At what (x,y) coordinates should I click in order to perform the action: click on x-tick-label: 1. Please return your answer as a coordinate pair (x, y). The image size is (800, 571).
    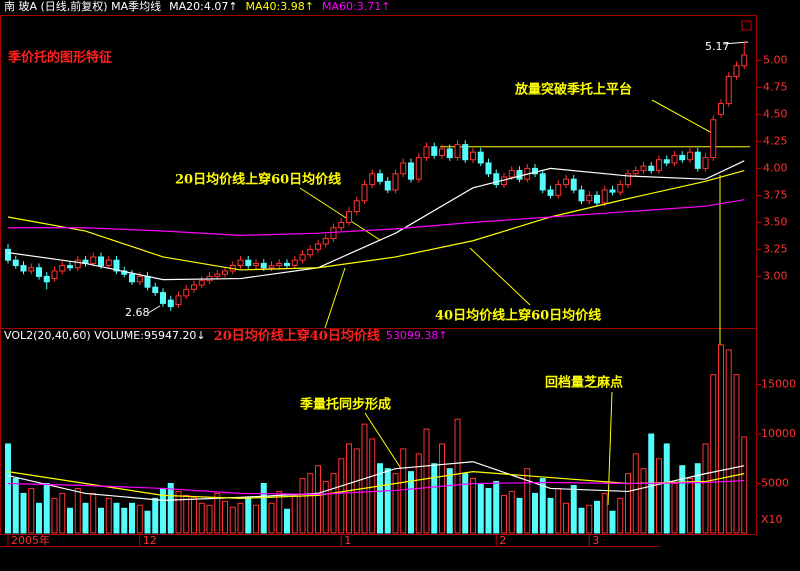
    Looking at the image, I should click on (347, 540).